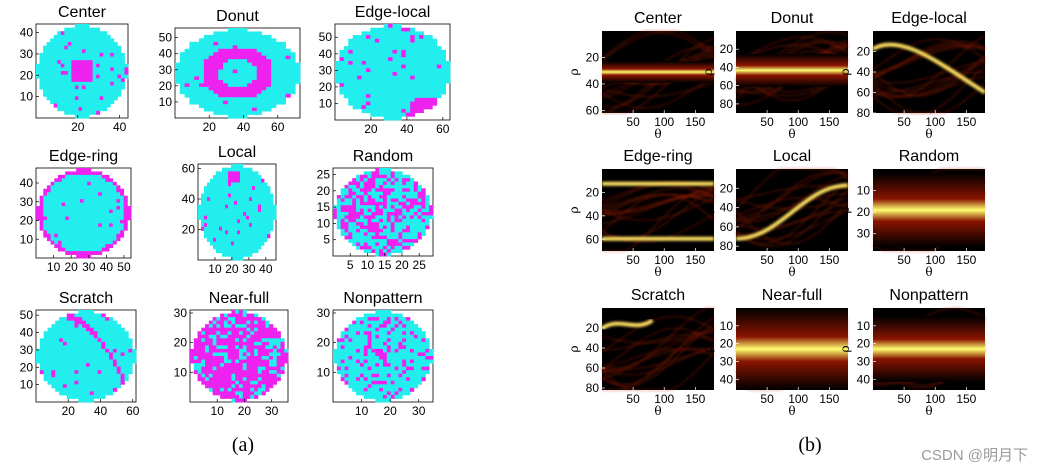  I want to click on panel-title: Random, so click(383, 156).